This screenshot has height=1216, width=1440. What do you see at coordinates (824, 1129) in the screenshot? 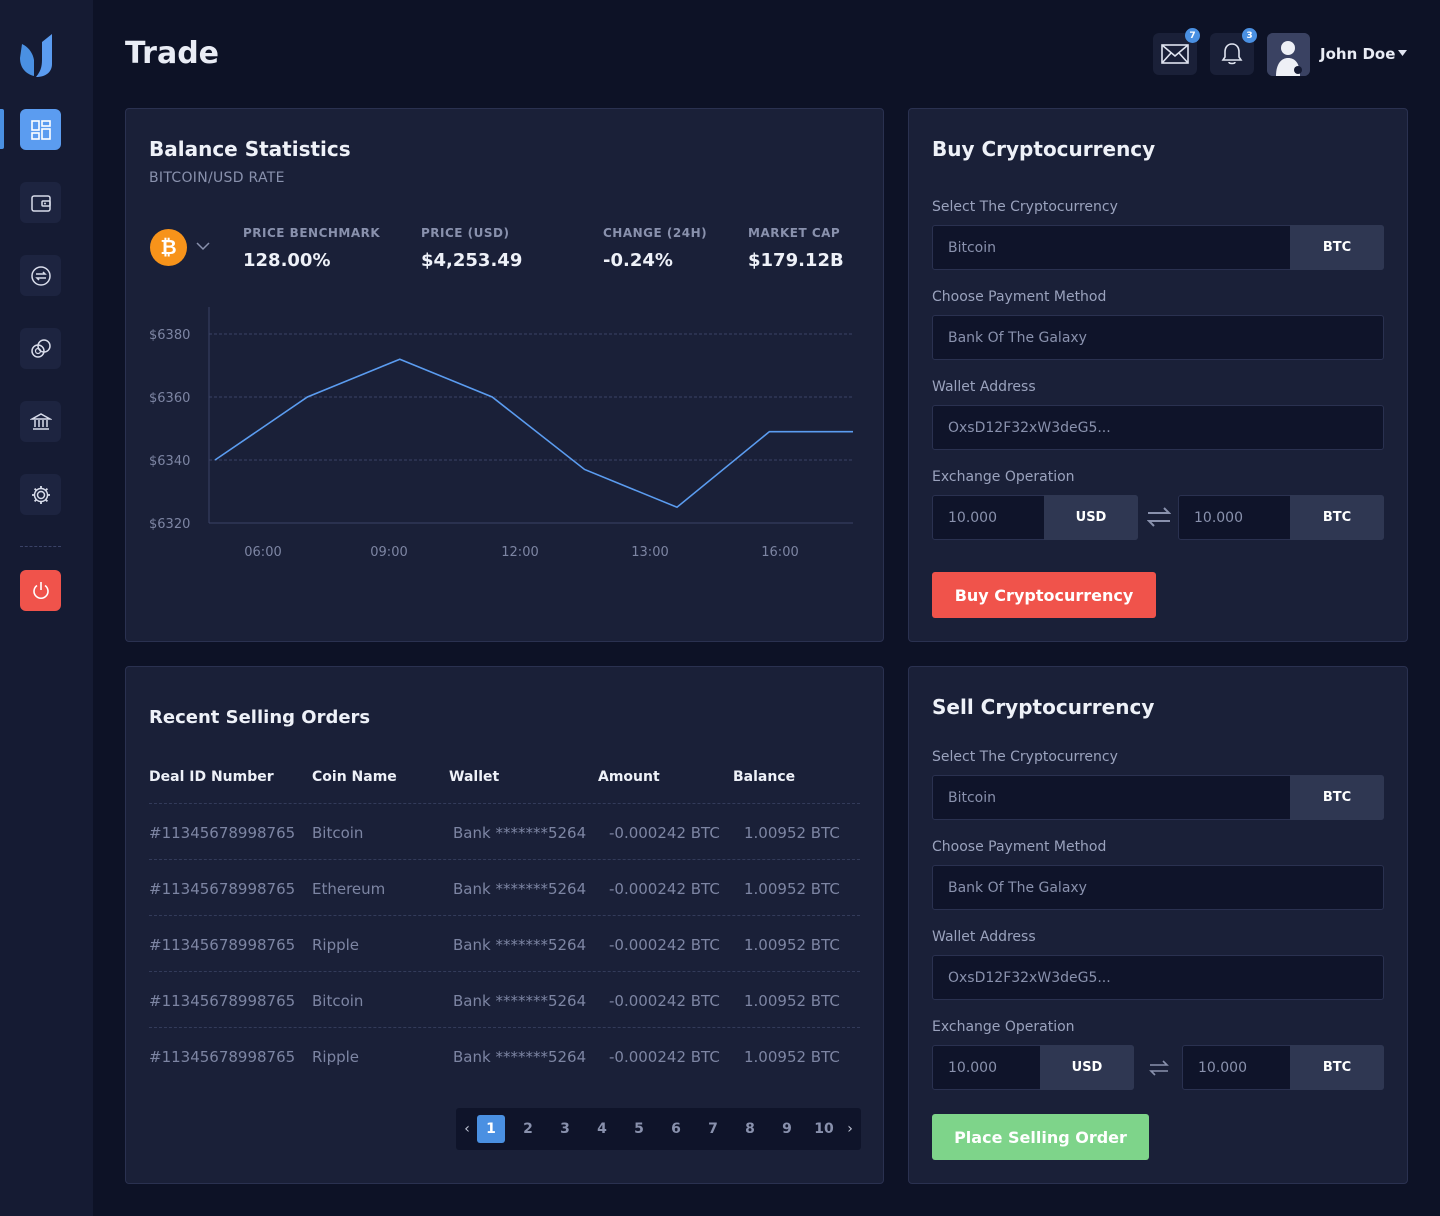
I see `page-10: 10` at bounding box center [824, 1129].